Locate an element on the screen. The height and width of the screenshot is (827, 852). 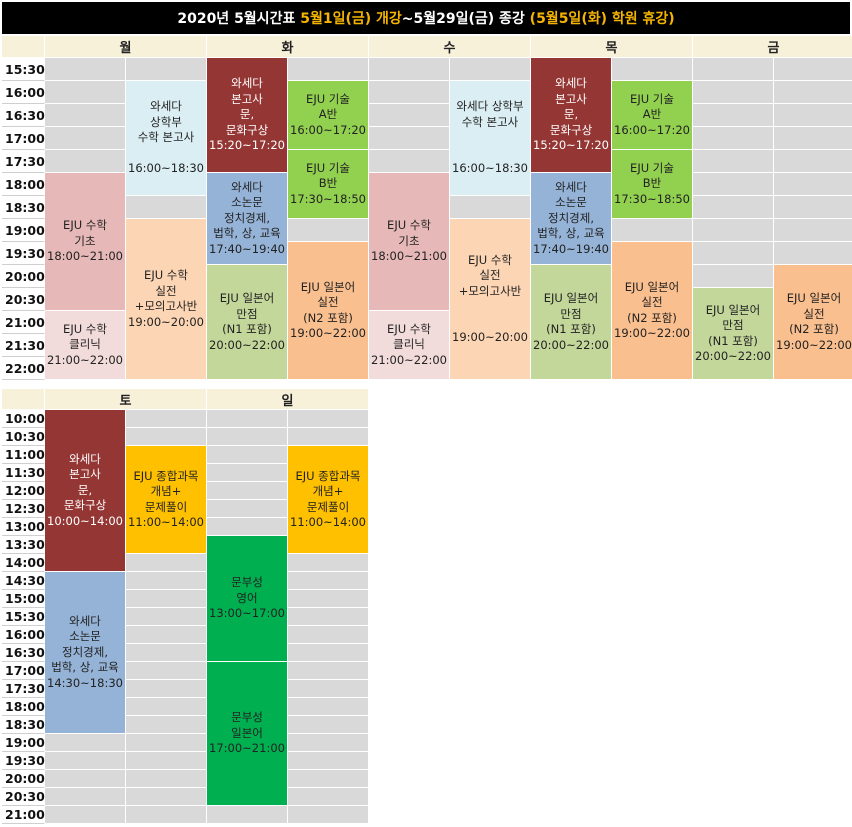
time-label: 13:30 is located at coordinates (23, 545).